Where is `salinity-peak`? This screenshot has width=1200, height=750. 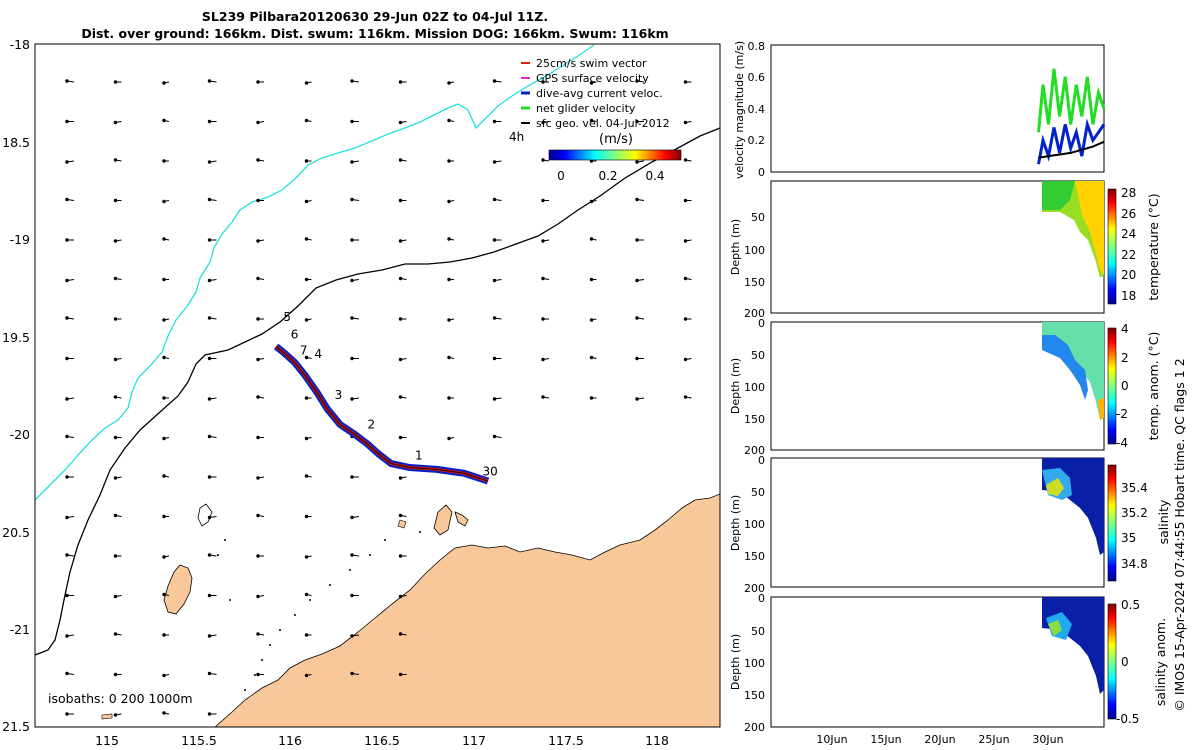 salinity-peak is located at coordinates (1055, 487).